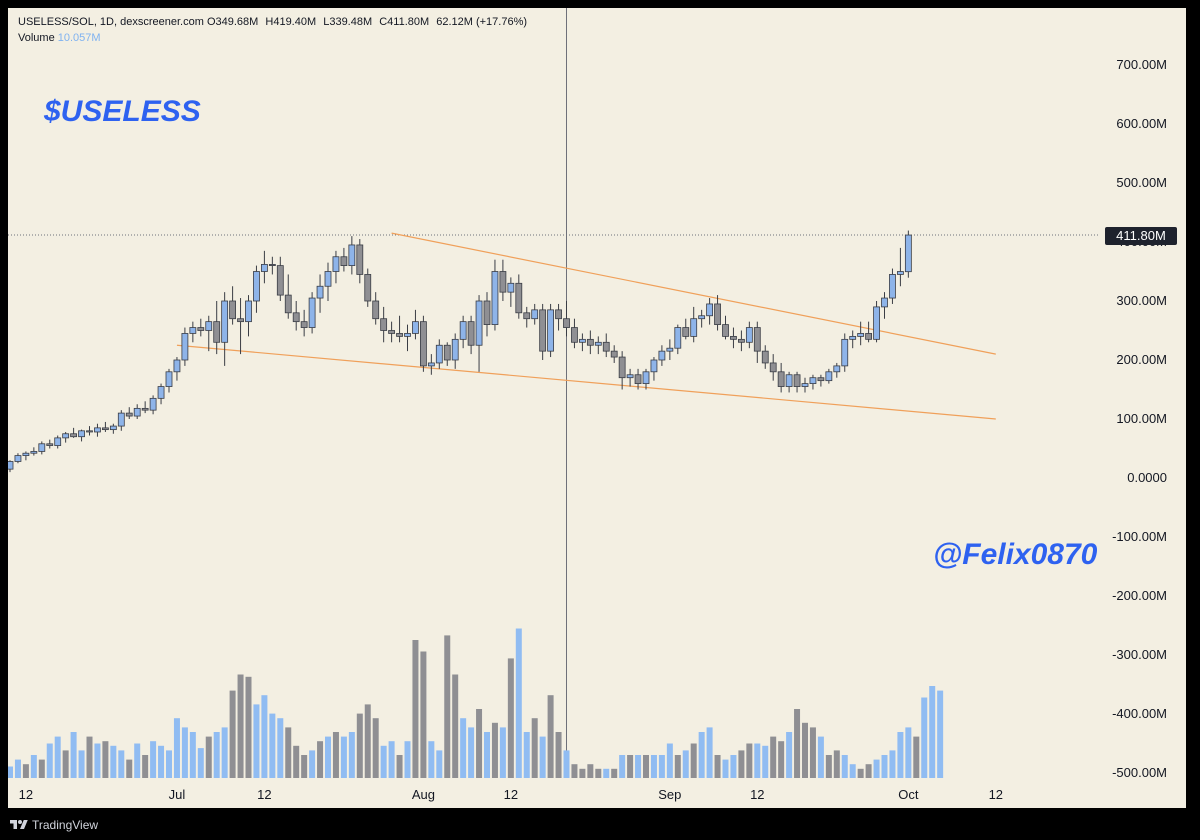 The width and height of the screenshot is (1200, 840). What do you see at coordinates (600, 825) in the screenshot?
I see `footer-bar: TradingView` at bounding box center [600, 825].